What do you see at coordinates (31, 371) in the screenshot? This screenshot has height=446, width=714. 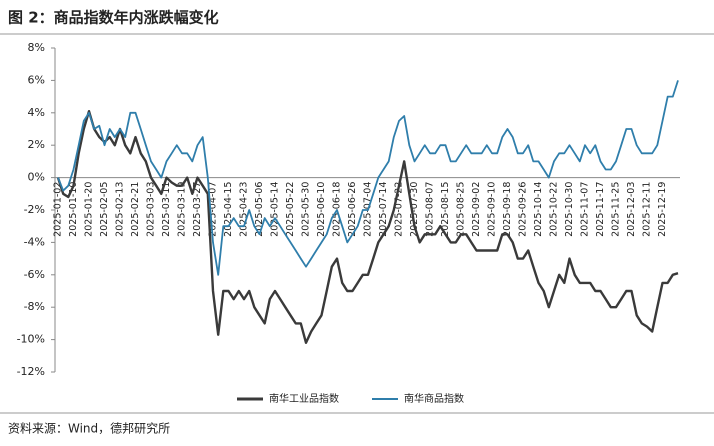 I see `y-tick-label: -12%` at bounding box center [31, 371].